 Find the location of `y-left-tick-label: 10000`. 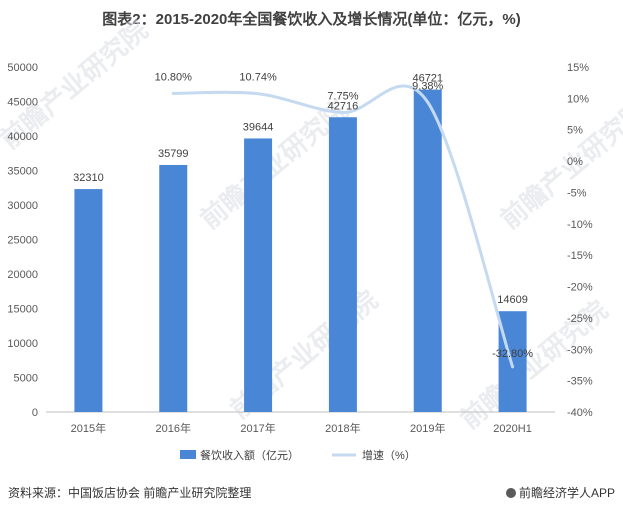

y-left-tick-label: 10000 is located at coordinates (22, 344).